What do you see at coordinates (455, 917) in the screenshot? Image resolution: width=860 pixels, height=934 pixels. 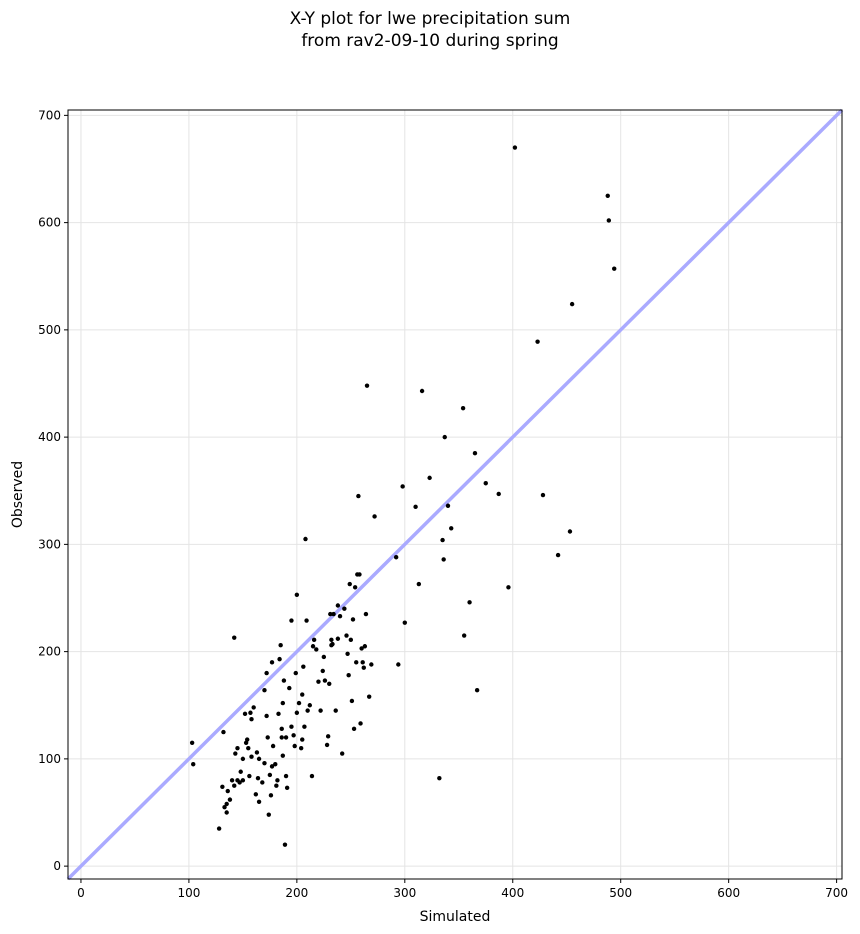 I see `x-axis-label: Simulated` at bounding box center [455, 917].